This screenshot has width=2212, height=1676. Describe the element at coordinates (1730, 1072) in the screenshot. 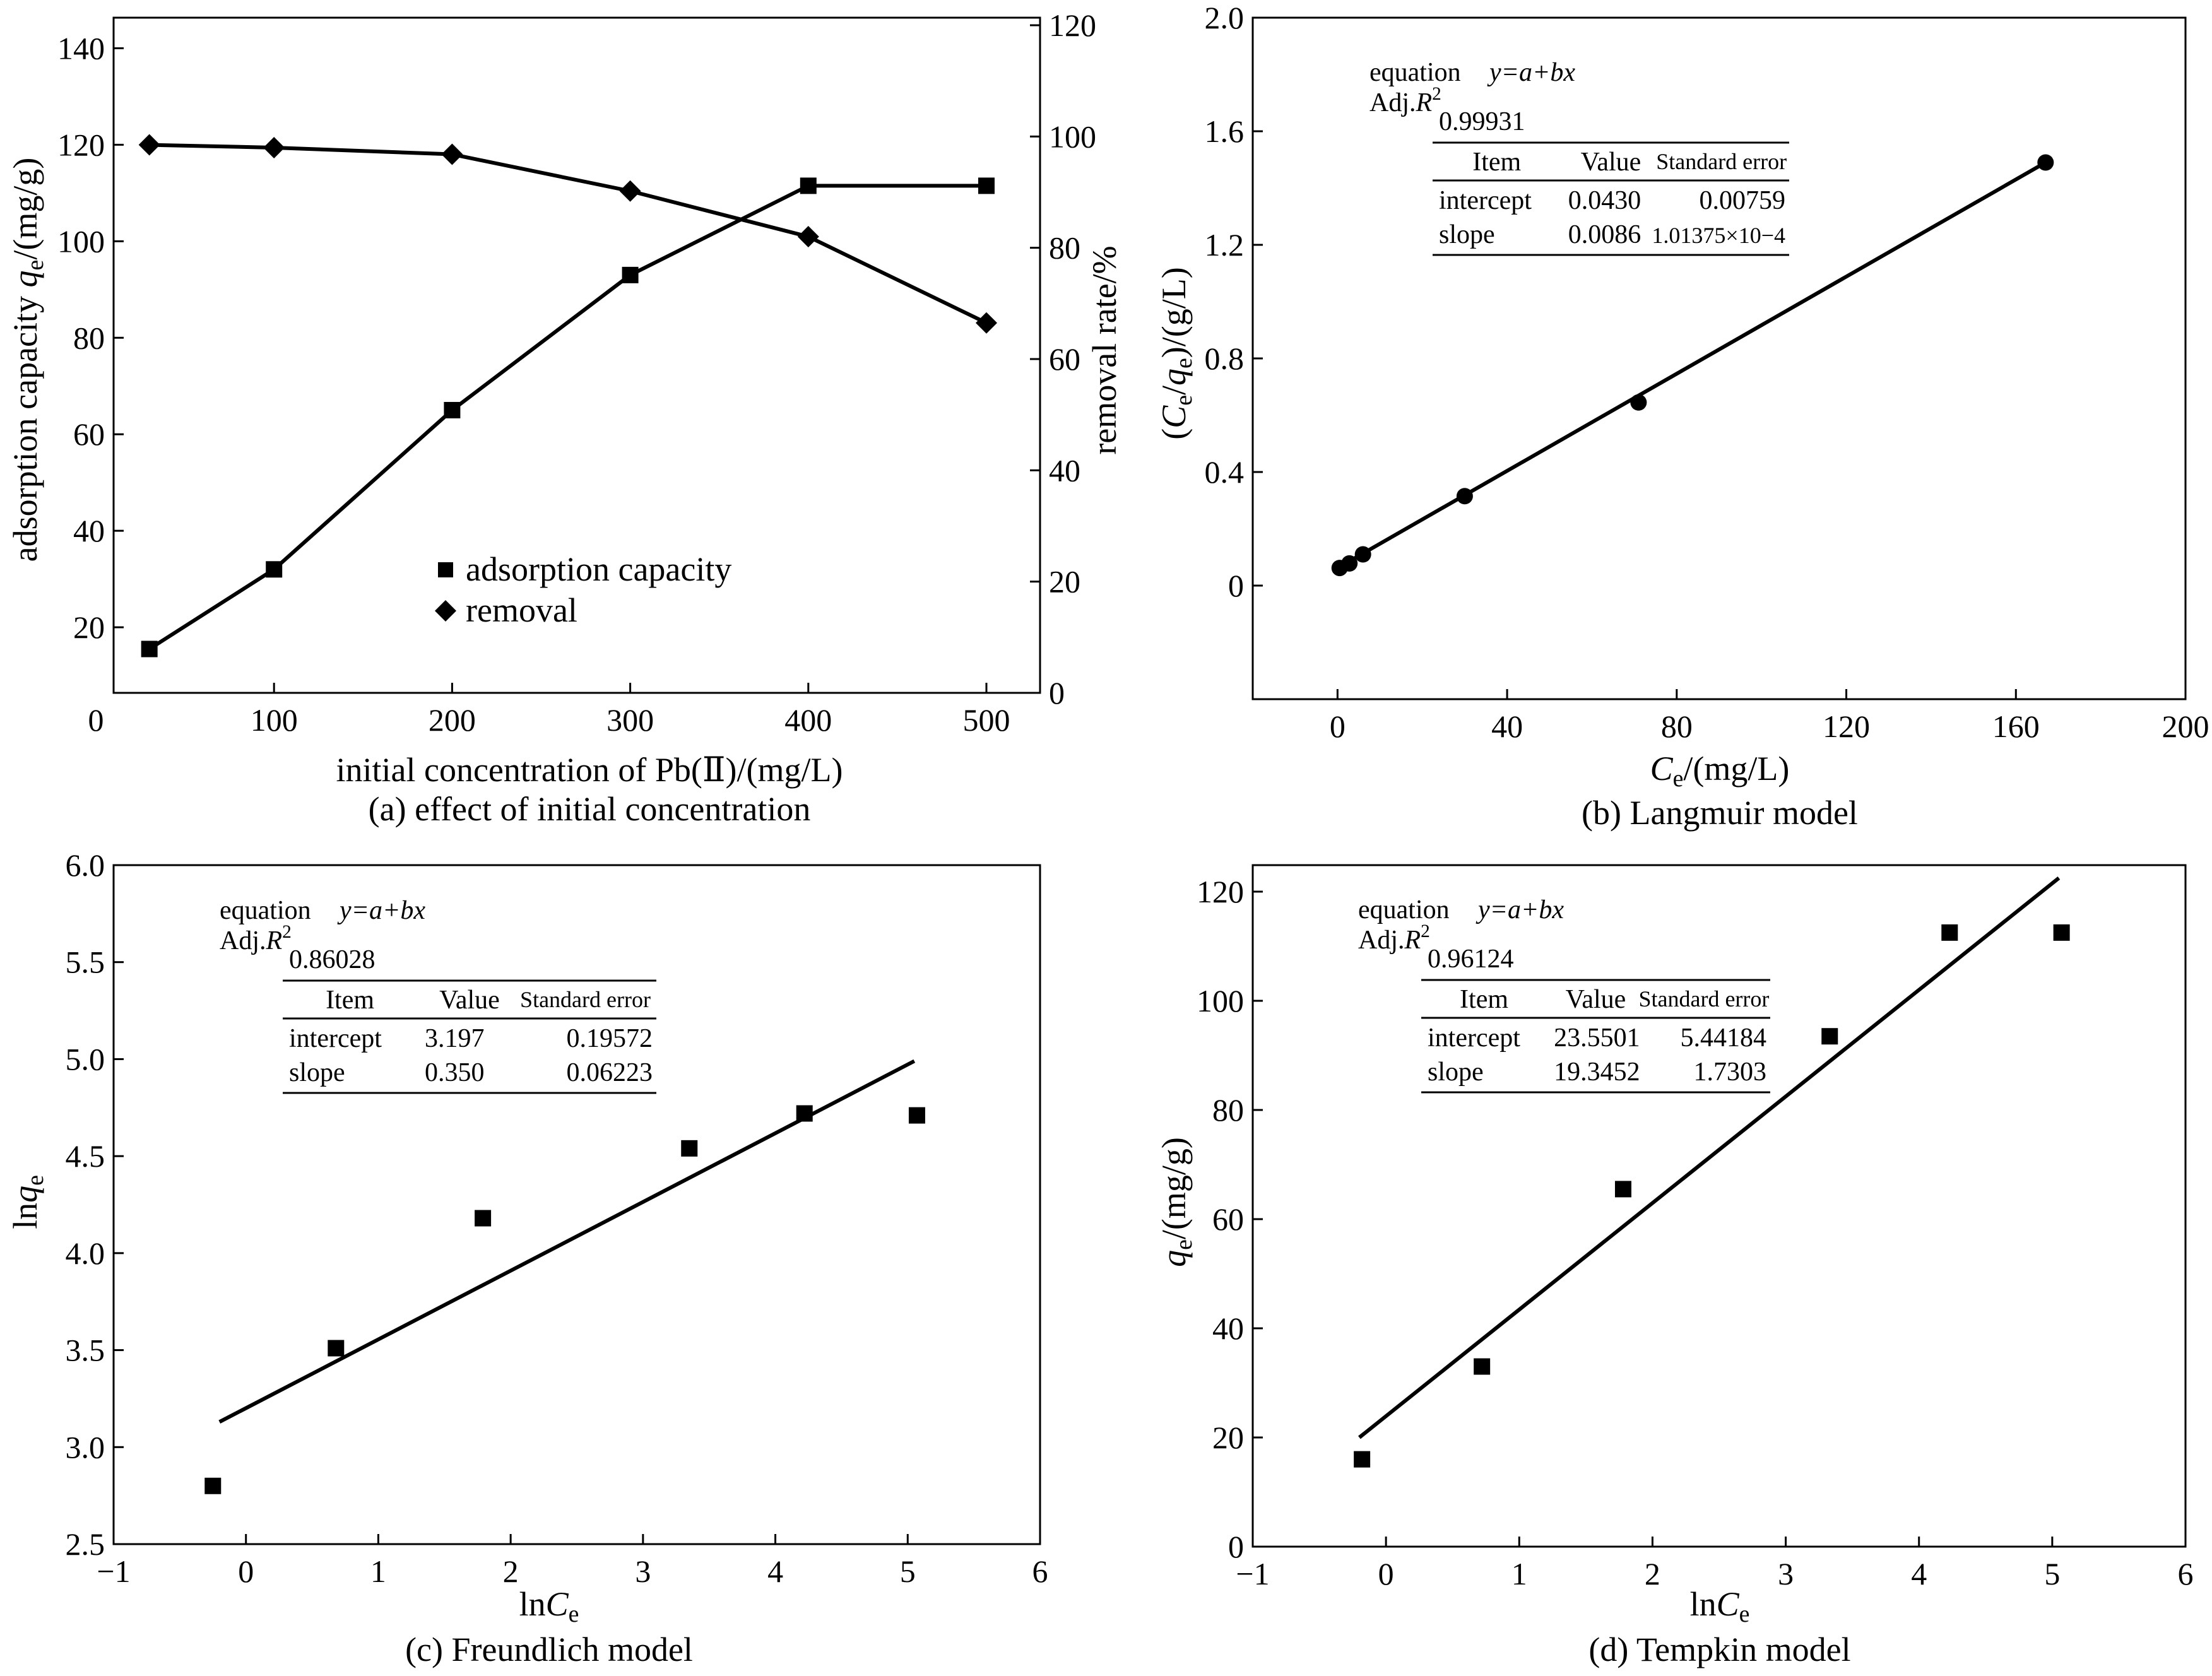

I see `fit-table-cell: 1.7303` at that location.